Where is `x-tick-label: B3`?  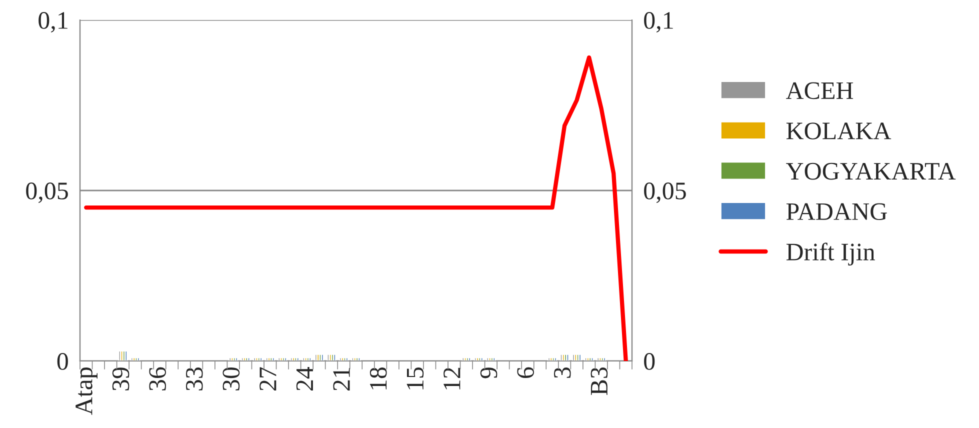
x-tick-label: B3 is located at coordinates (599, 382).